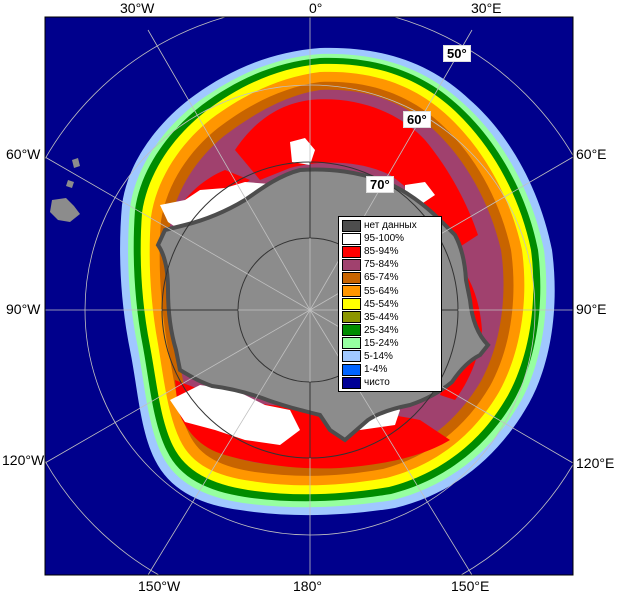  What do you see at coordinates (381, 265) in the screenshot?
I see `legend-label: 75-84%` at bounding box center [381, 265].